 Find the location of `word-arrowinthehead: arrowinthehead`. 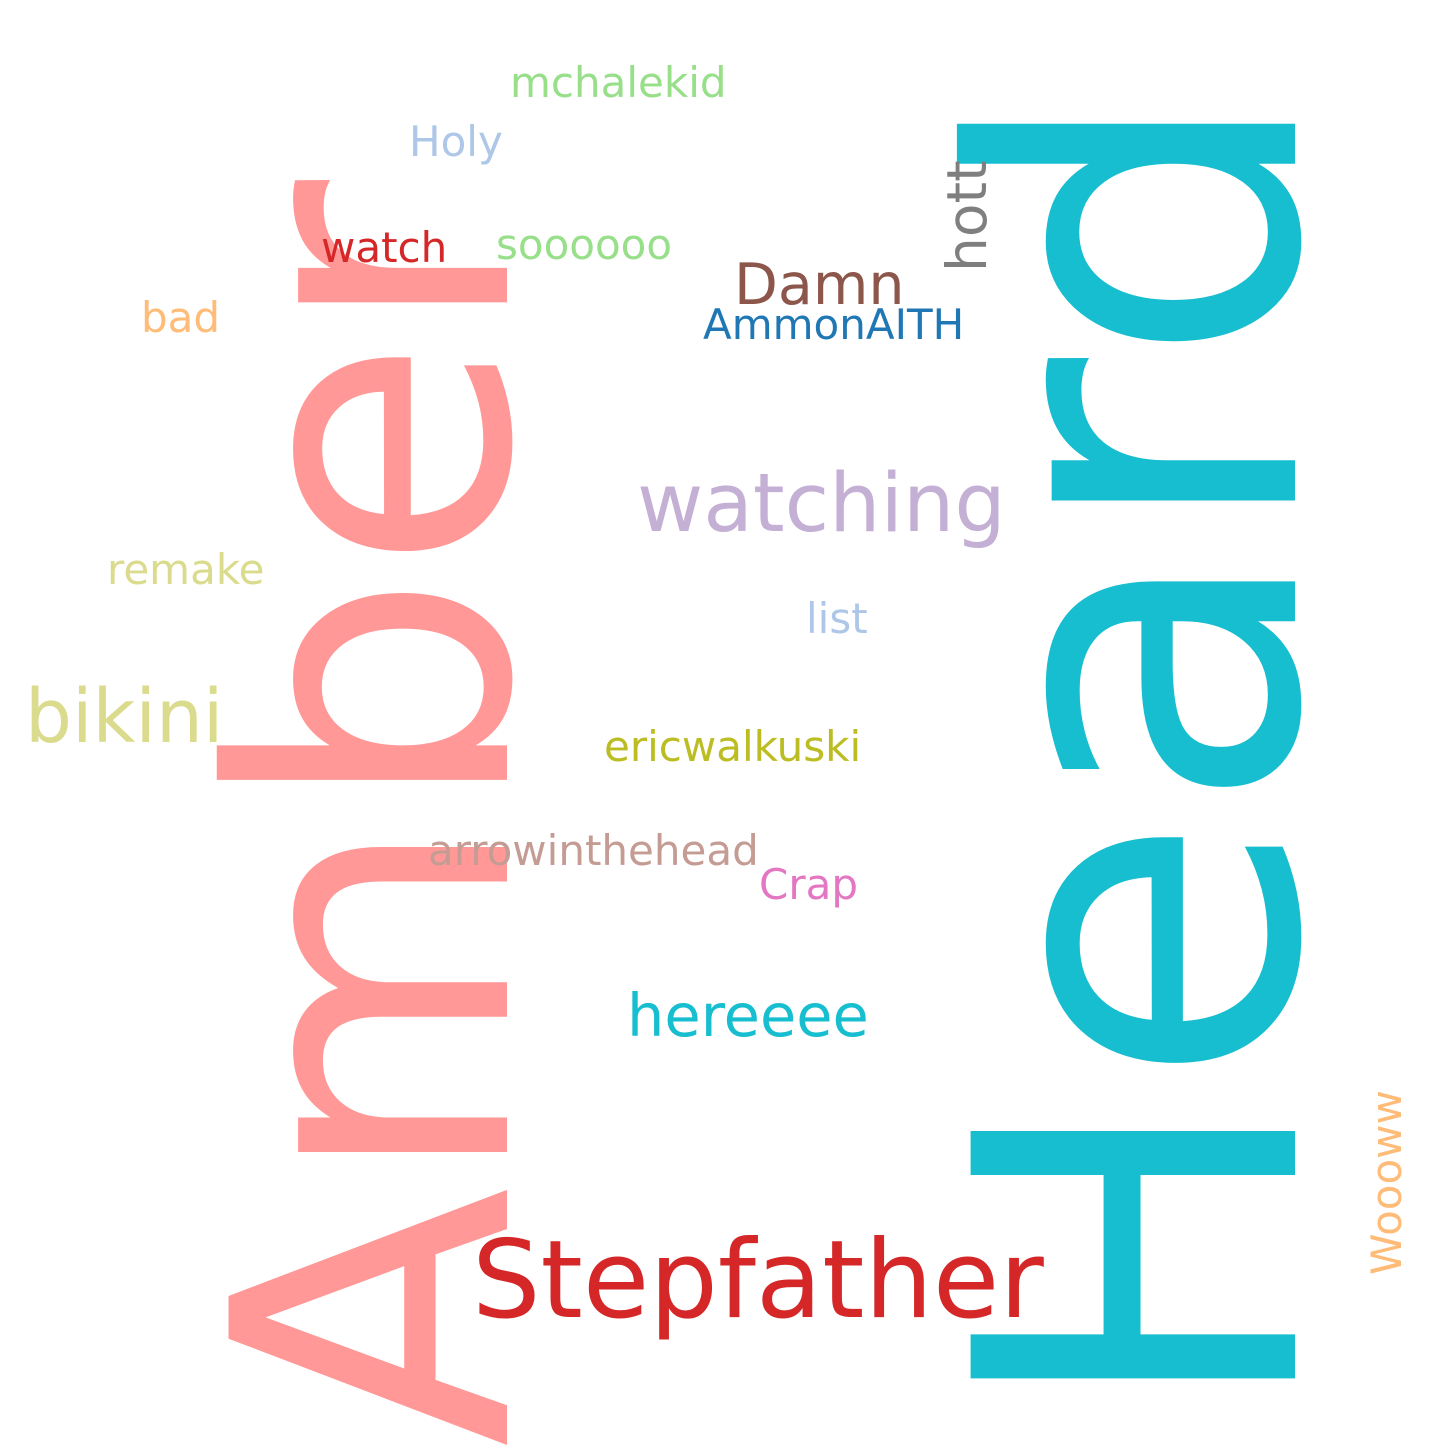

word-arrowinthehead: arrowinthehead is located at coordinates (593, 850).